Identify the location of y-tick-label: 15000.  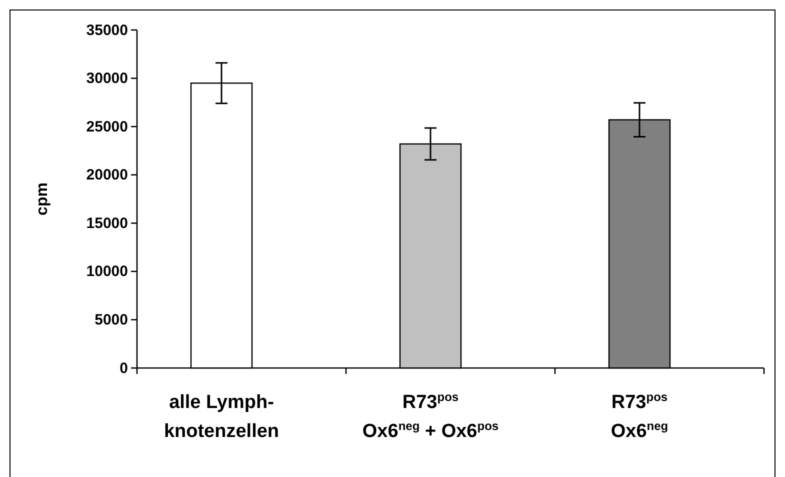
(107, 223).